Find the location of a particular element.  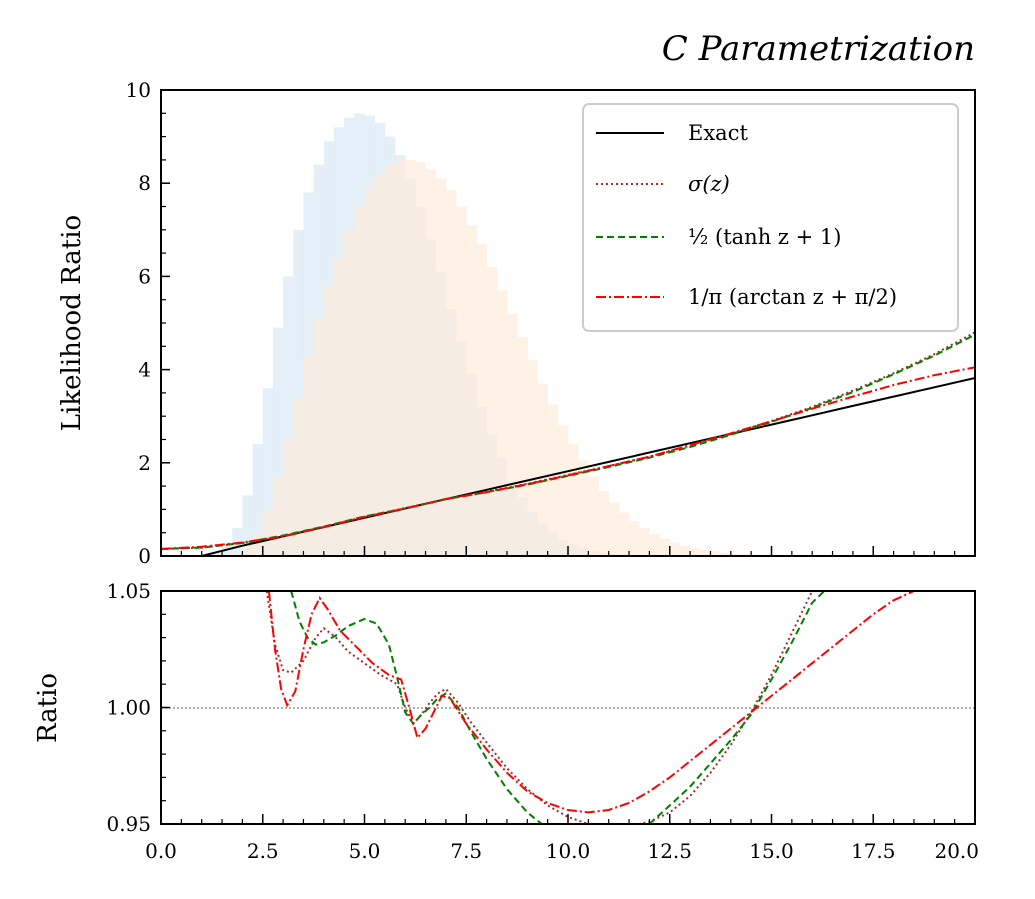

main-y-tick-label: 6 is located at coordinates (144, 276).